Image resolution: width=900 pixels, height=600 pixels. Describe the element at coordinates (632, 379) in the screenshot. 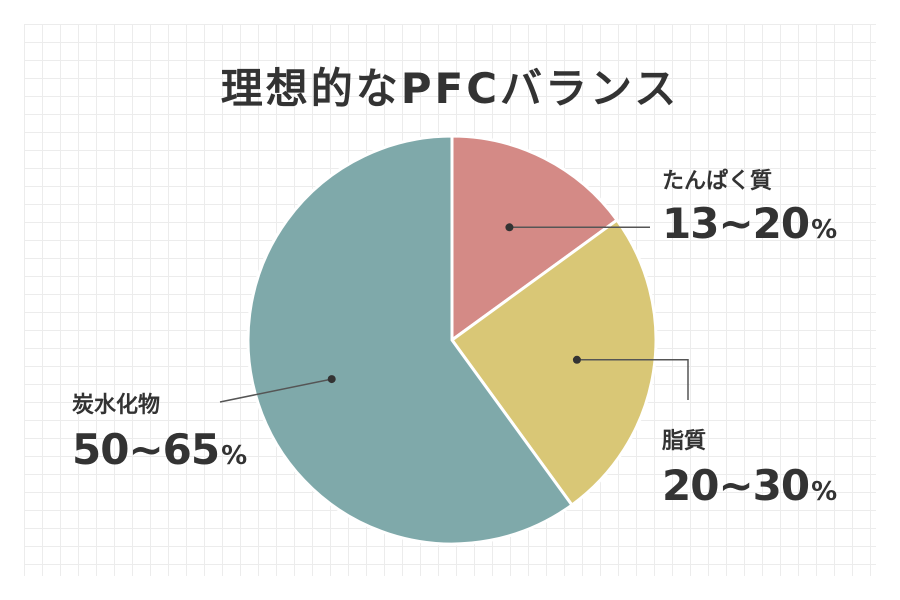

I see `fat-leader-line` at that location.